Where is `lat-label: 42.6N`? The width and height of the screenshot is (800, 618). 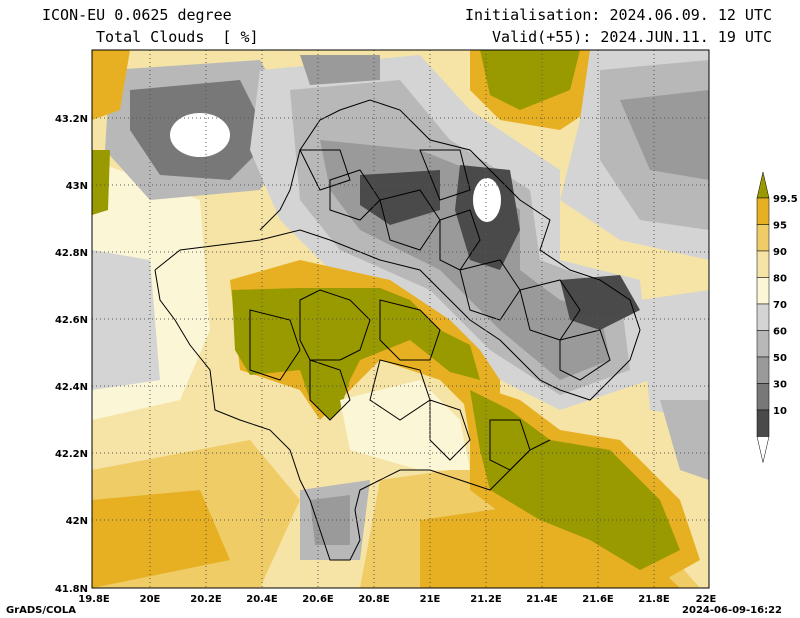
lat-label: 42.6N is located at coordinates (71, 320).